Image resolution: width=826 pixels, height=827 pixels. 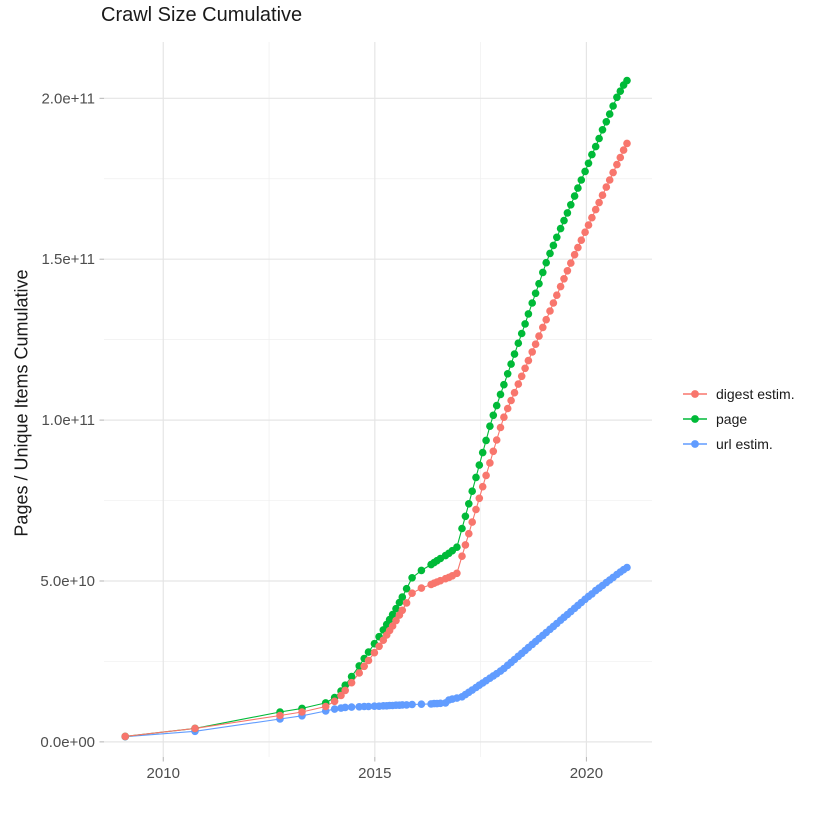 What do you see at coordinates (68, 259) in the screenshot?
I see `svg-text: 1.5e+11` at bounding box center [68, 259].